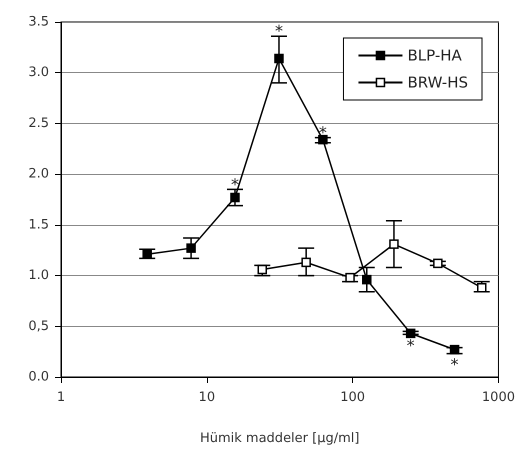 The width and height of the screenshot is (526, 465). I want to click on x-tick-label: 1, so click(61, 397).